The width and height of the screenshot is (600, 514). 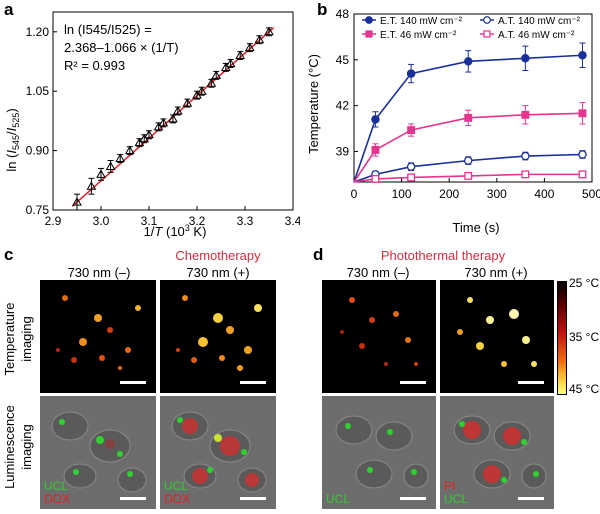 What do you see at coordinates (591, 194) in the screenshot?
I see `chart-b-xtick-label: 500` at bounding box center [591, 194].